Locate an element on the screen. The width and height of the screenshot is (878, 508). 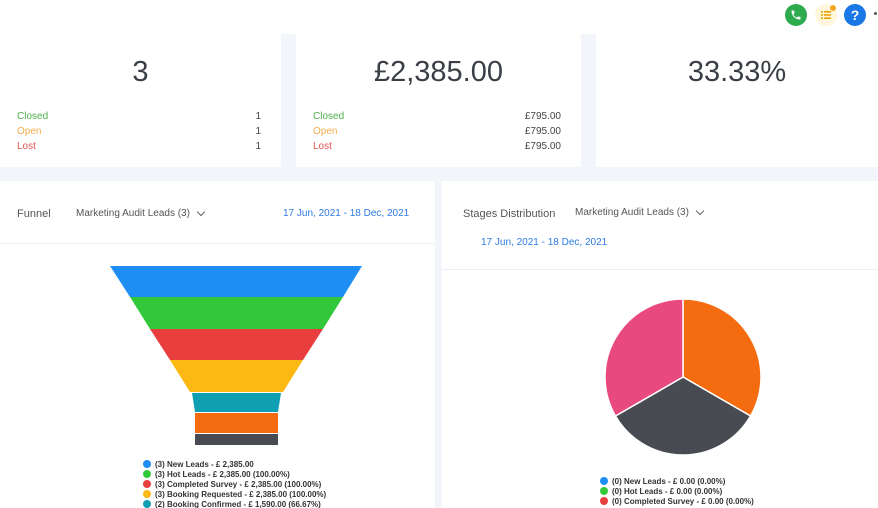
legend-label: (0) Completed Survey - £ 0.00 (0.00%) is located at coordinates (683, 501).